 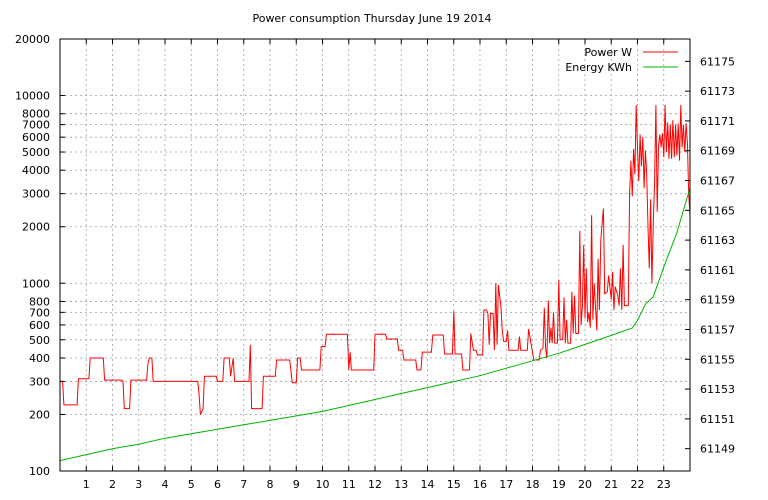 I want to click on y-right-tick-label: 61155, so click(x=717, y=359).